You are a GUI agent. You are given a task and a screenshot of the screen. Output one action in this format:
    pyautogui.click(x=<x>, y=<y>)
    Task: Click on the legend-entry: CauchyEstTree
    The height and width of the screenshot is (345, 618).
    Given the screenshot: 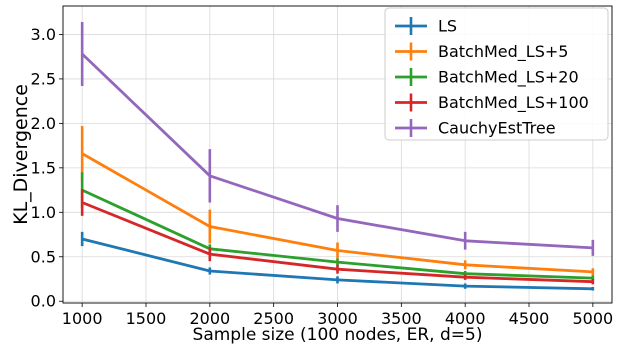 What is the action you would take?
    pyautogui.click(x=475, y=128)
    